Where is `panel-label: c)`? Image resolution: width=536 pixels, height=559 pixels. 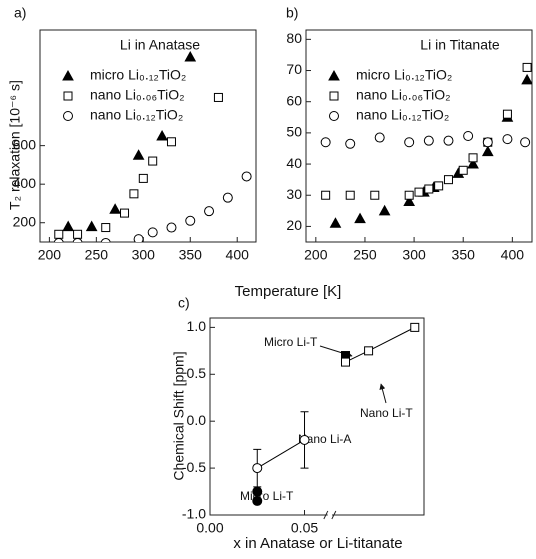
panel-label: c) is located at coordinates (184, 303).